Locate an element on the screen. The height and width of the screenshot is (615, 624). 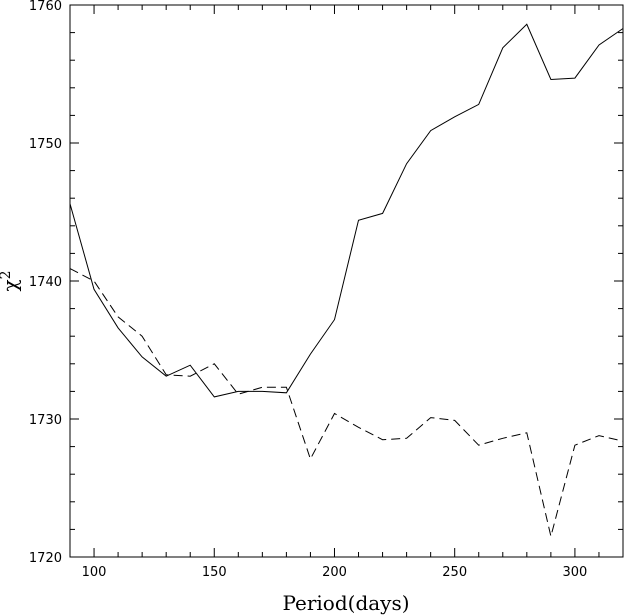
y-tick-label: 1760 is located at coordinates (45, 7).